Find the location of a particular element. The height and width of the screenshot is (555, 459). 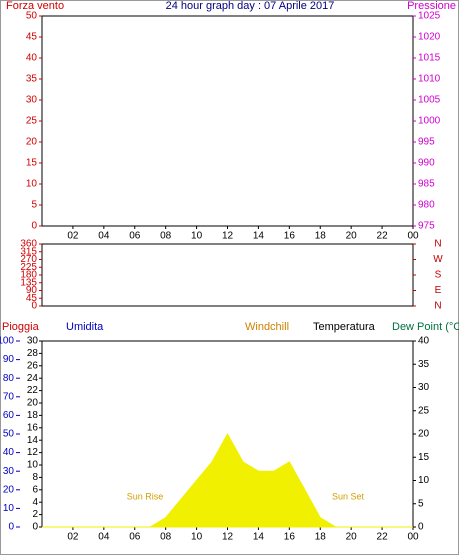

tick-label: 4 is located at coordinates (35, 502).